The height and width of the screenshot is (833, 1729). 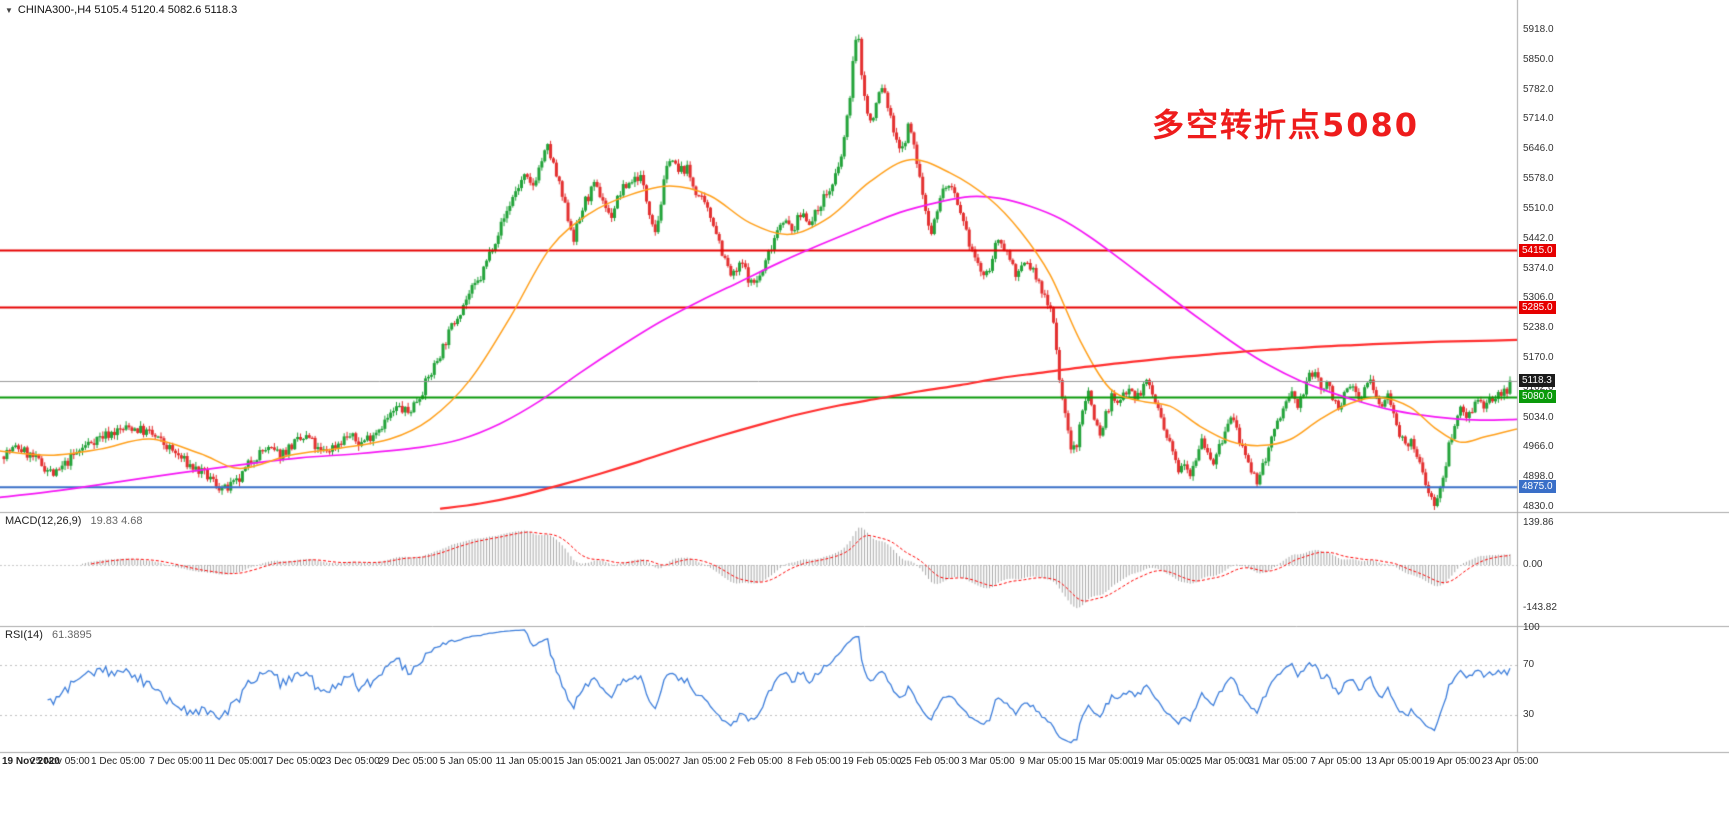 I want to click on macd-label: MACD(12,26,9), so click(x=43, y=521).